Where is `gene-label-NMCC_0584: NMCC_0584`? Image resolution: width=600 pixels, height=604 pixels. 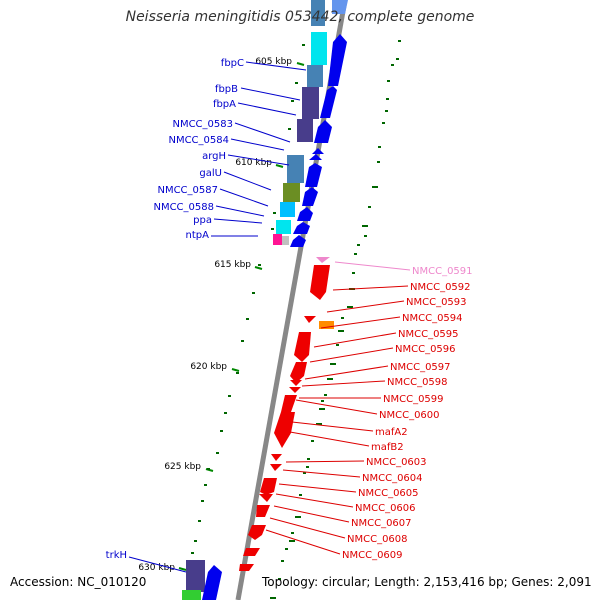
gene-label-NMCC_0584: NMCC_0584 is located at coordinates (198, 140).